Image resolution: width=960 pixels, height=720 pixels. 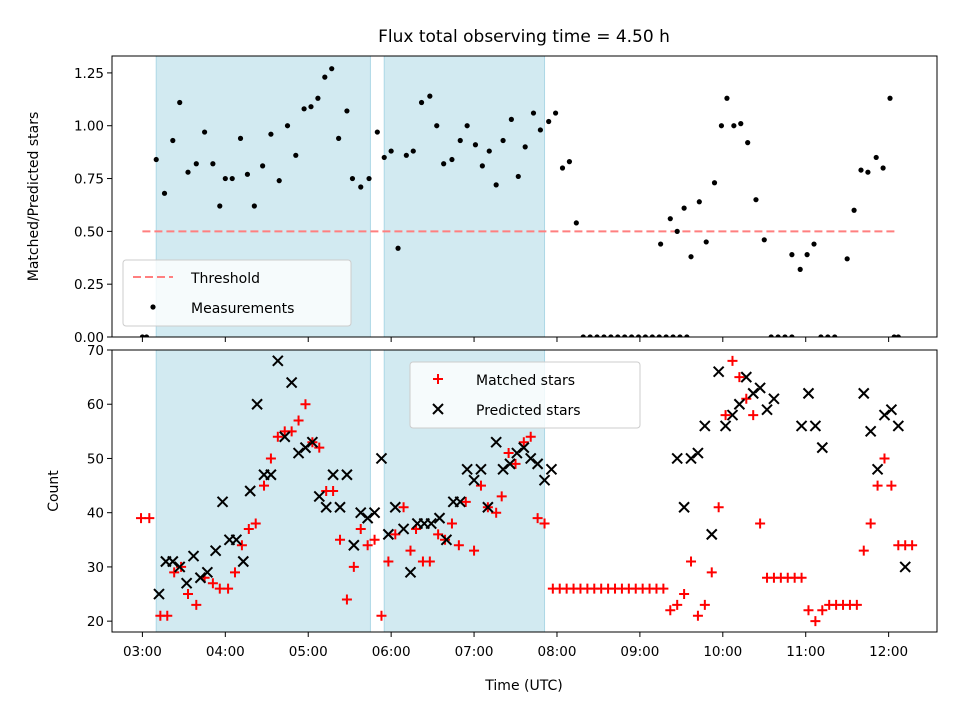 I want to click on x-tick-label: 12:00, so click(x=888, y=652).